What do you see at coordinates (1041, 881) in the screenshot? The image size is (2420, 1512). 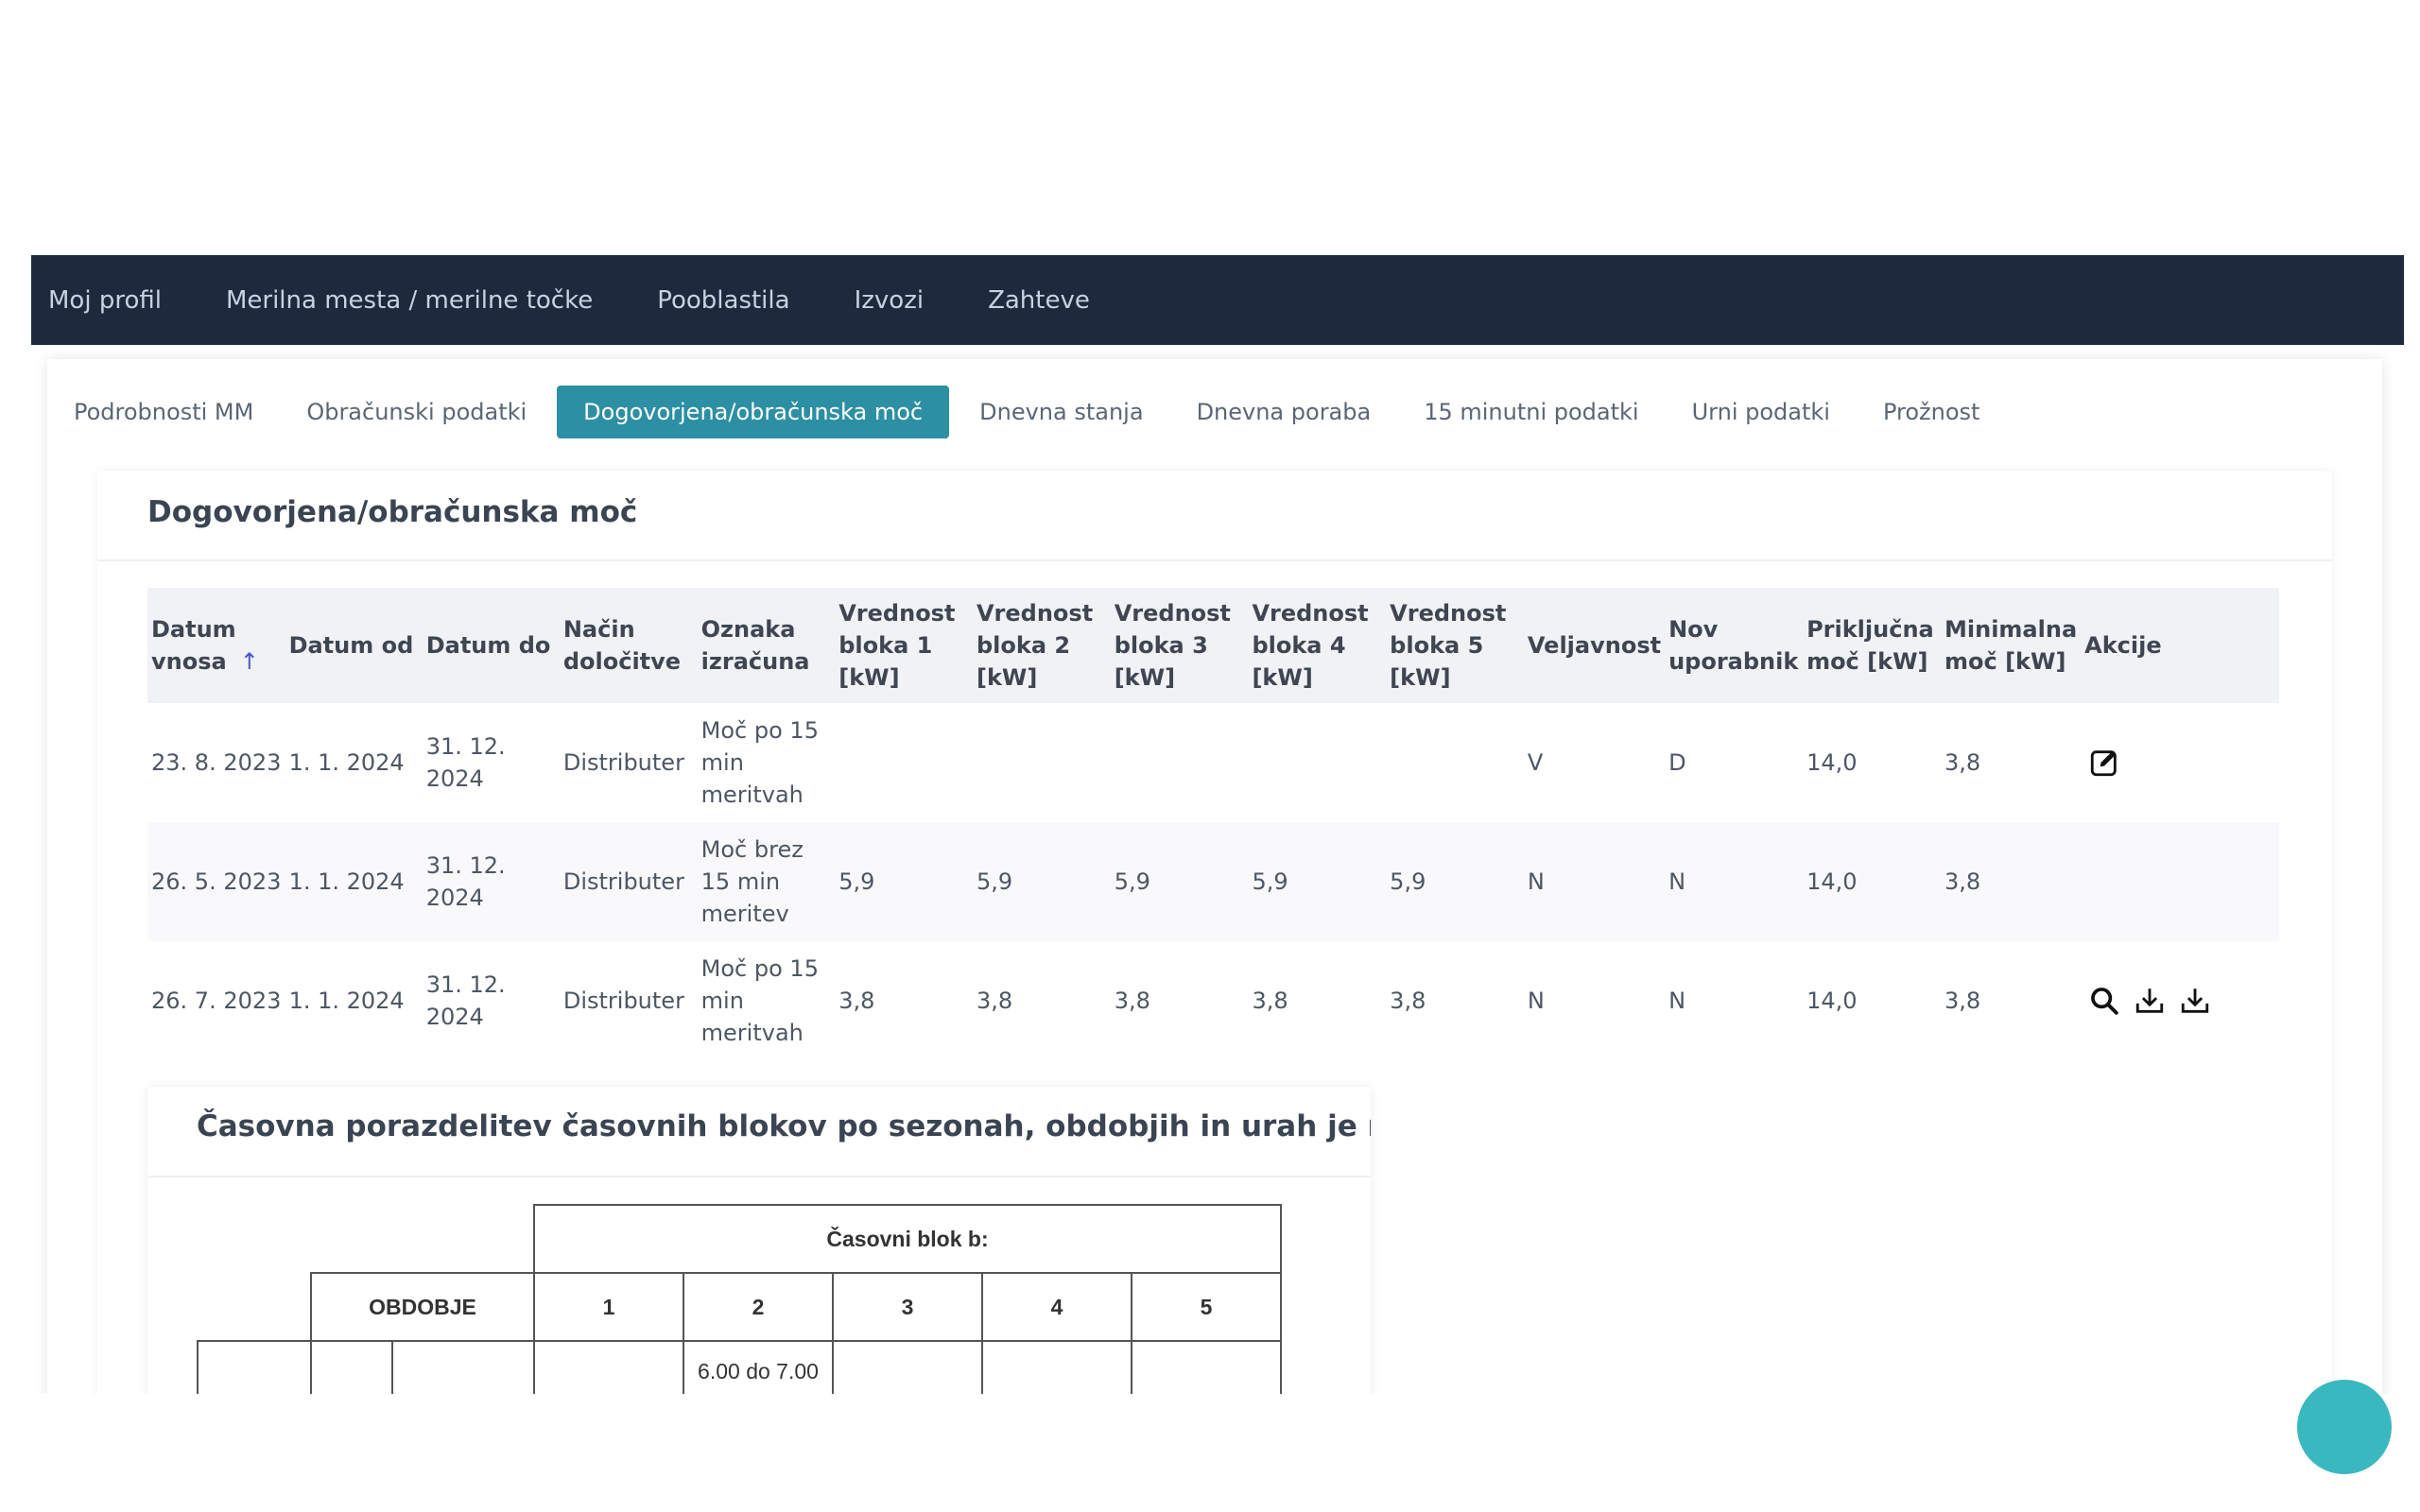 I see `cell-blok2: 5,9` at bounding box center [1041, 881].